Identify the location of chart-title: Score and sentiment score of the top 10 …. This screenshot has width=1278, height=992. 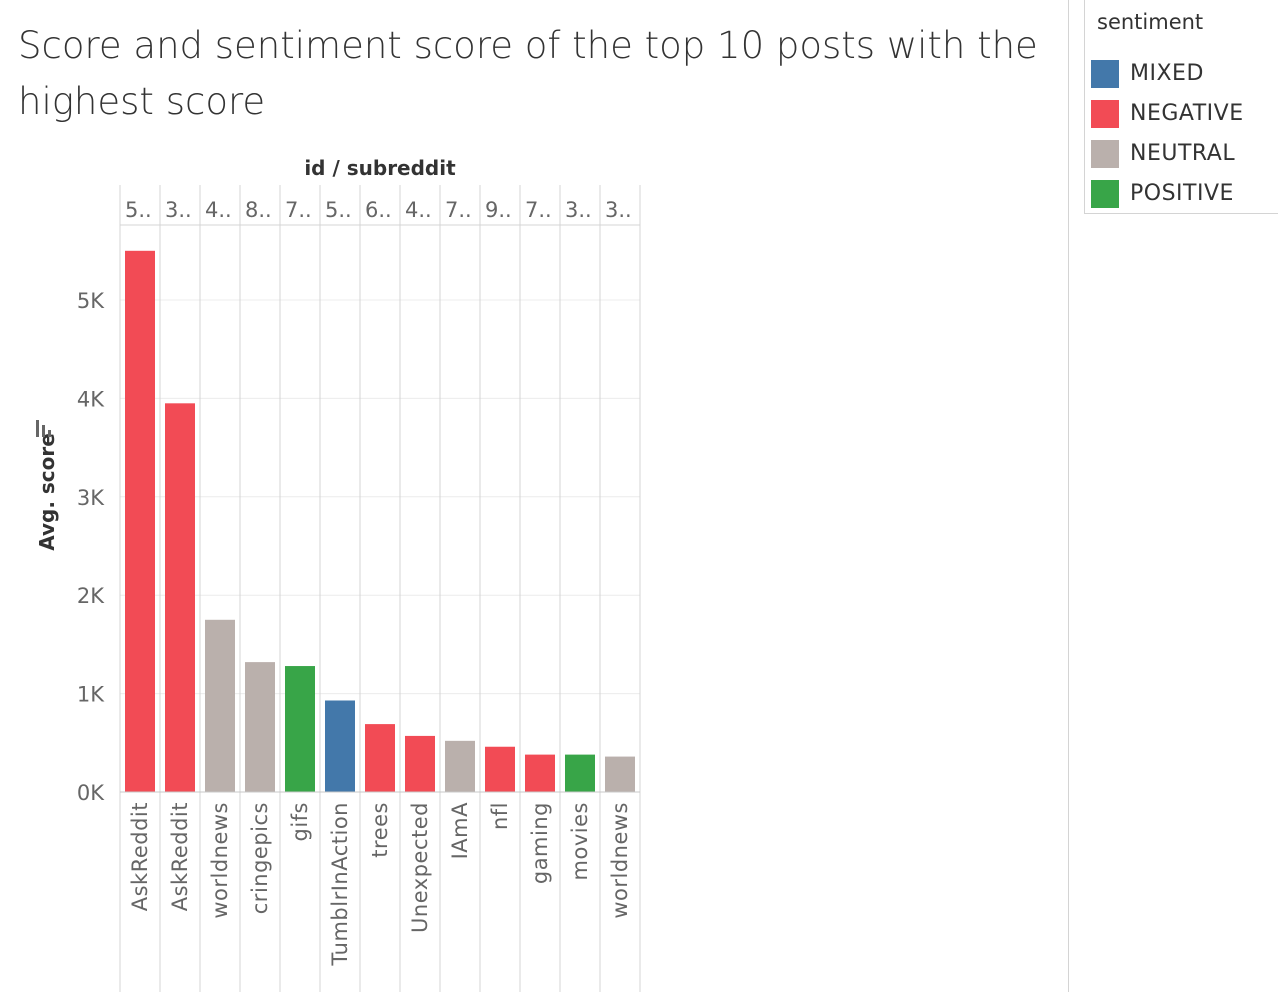
(528, 73).